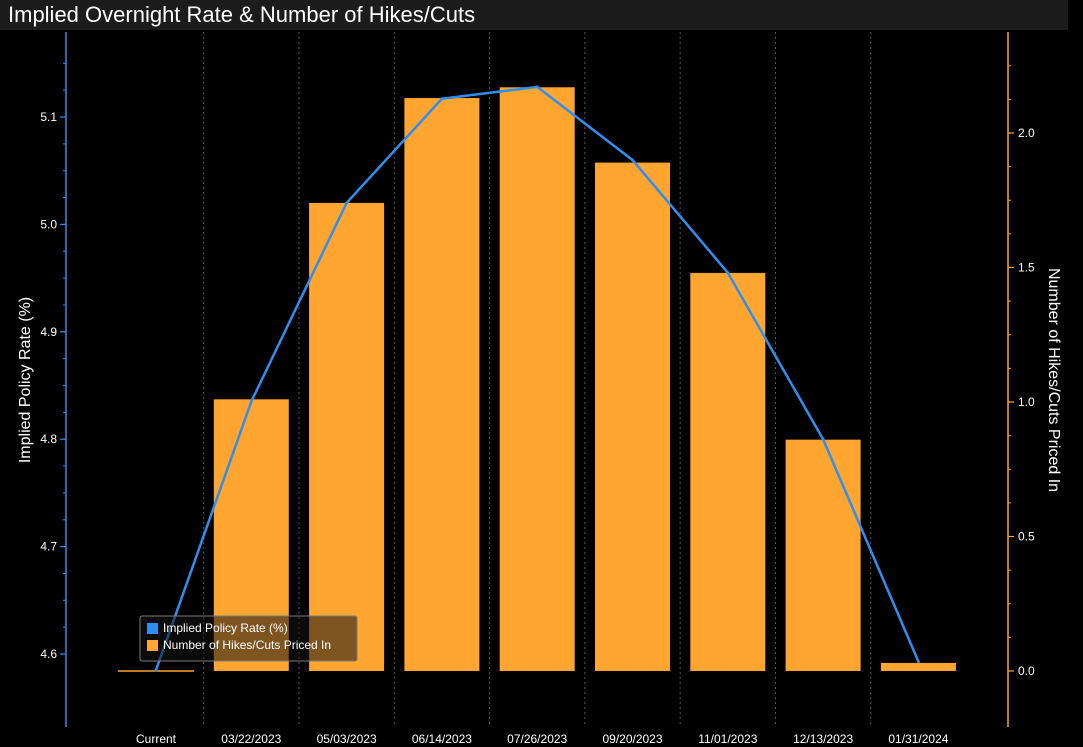 The width and height of the screenshot is (1083, 747). Describe the element at coordinates (1053, 380) in the screenshot. I see `right-axis-title: Number of Hikes/Cuts Priced In` at that location.